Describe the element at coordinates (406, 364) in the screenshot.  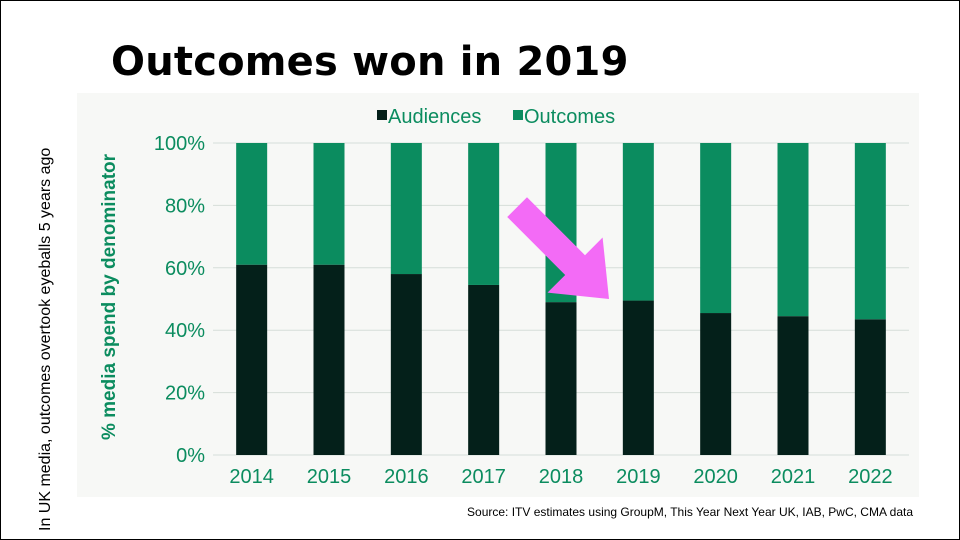
I see `bar-audiences-2016` at that location.